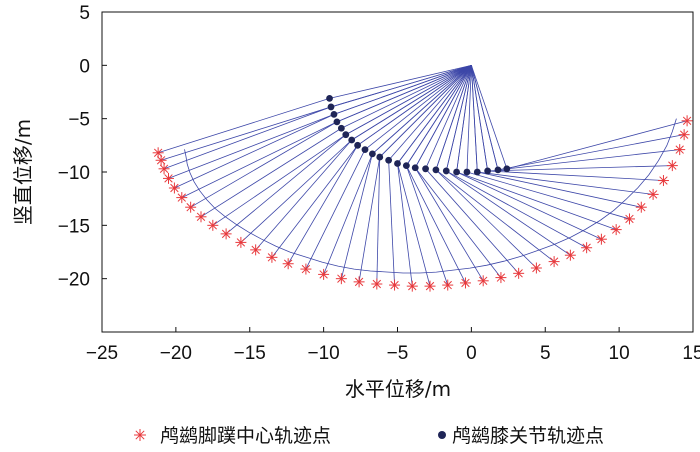  Describe the element at coordinates (398, 353) in the screenshot. I see `x-tick-label: −5` at that location.